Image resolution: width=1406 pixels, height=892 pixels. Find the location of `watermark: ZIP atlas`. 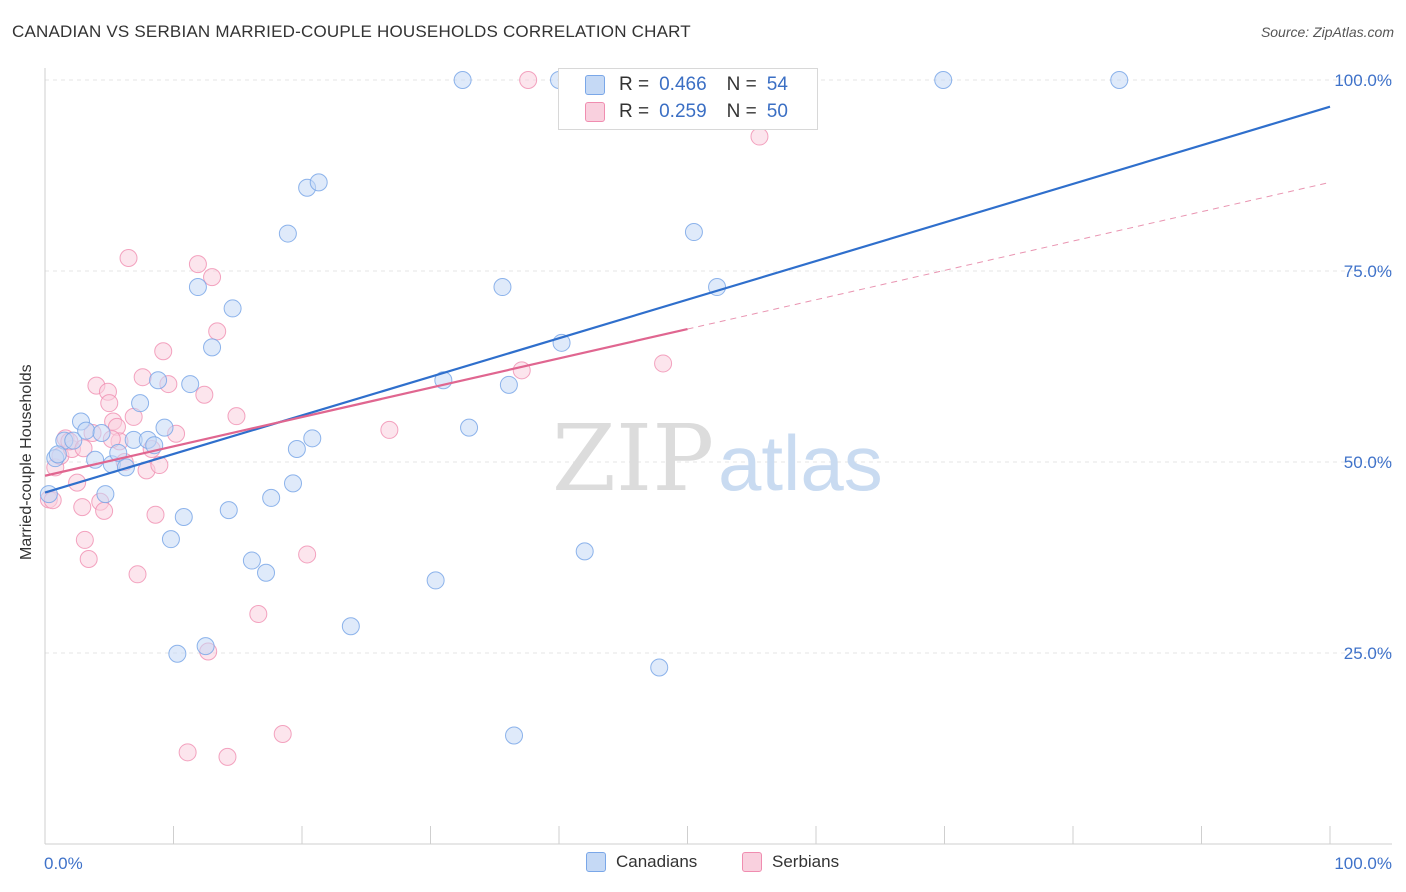

watermark: ZIP atlas is located at coordinates (717, 458).